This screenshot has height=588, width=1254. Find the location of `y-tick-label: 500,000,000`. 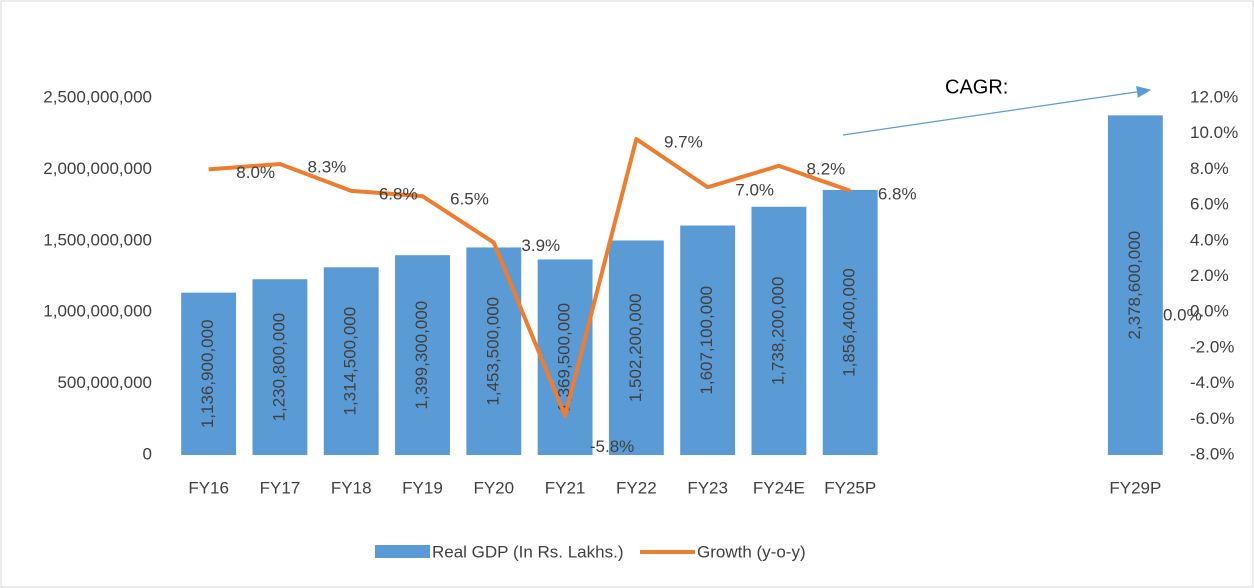

y-tick-label: 500,000,000 is located at coordinates (104, 382).